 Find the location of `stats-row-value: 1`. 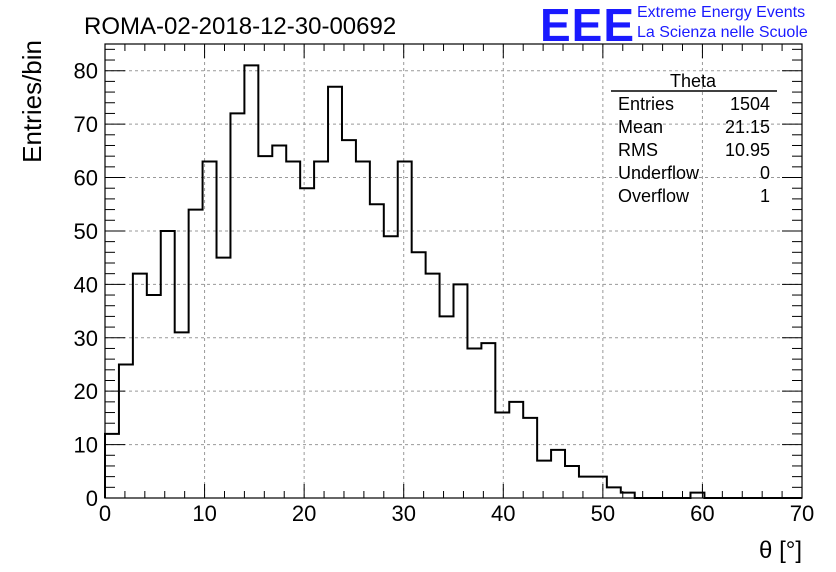

stats-row-value: 1 is located at coordinates (765, 196).